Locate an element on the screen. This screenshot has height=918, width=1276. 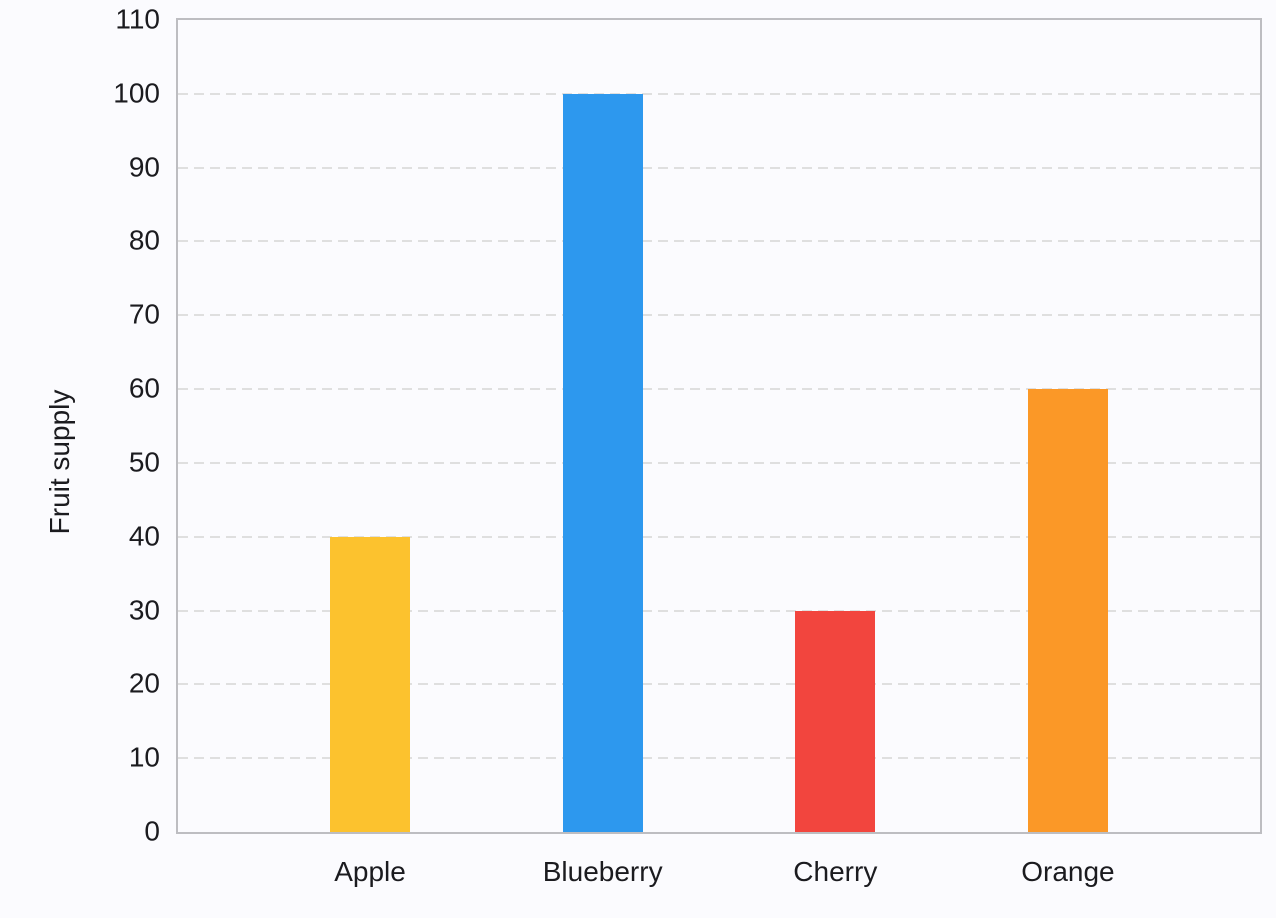
bar-blueberry is located at coordinates (602, 462).